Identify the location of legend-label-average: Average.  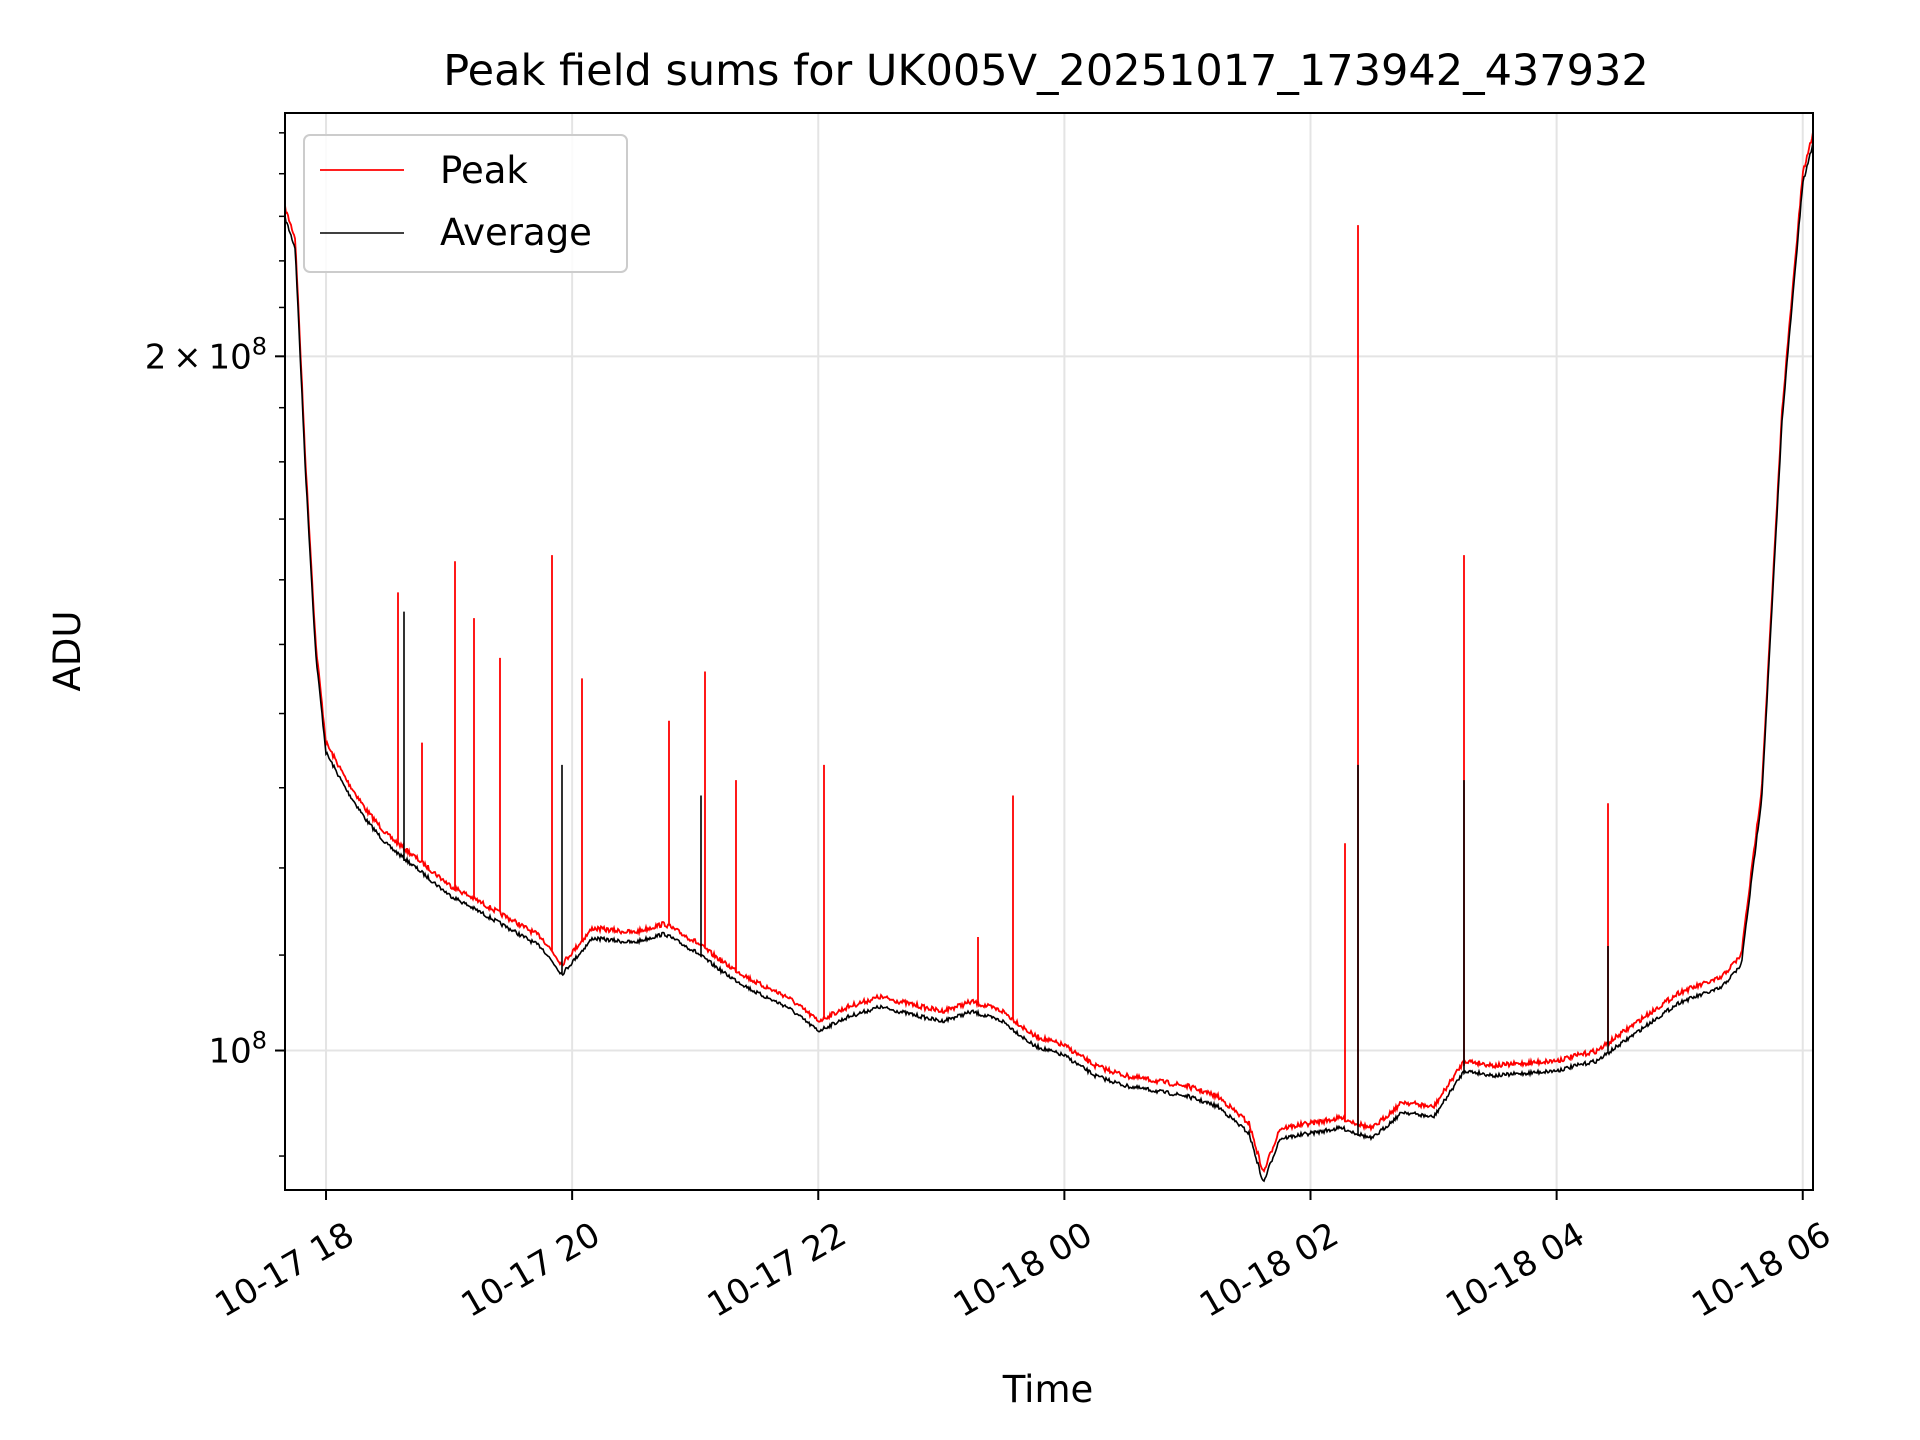
(516, 232).